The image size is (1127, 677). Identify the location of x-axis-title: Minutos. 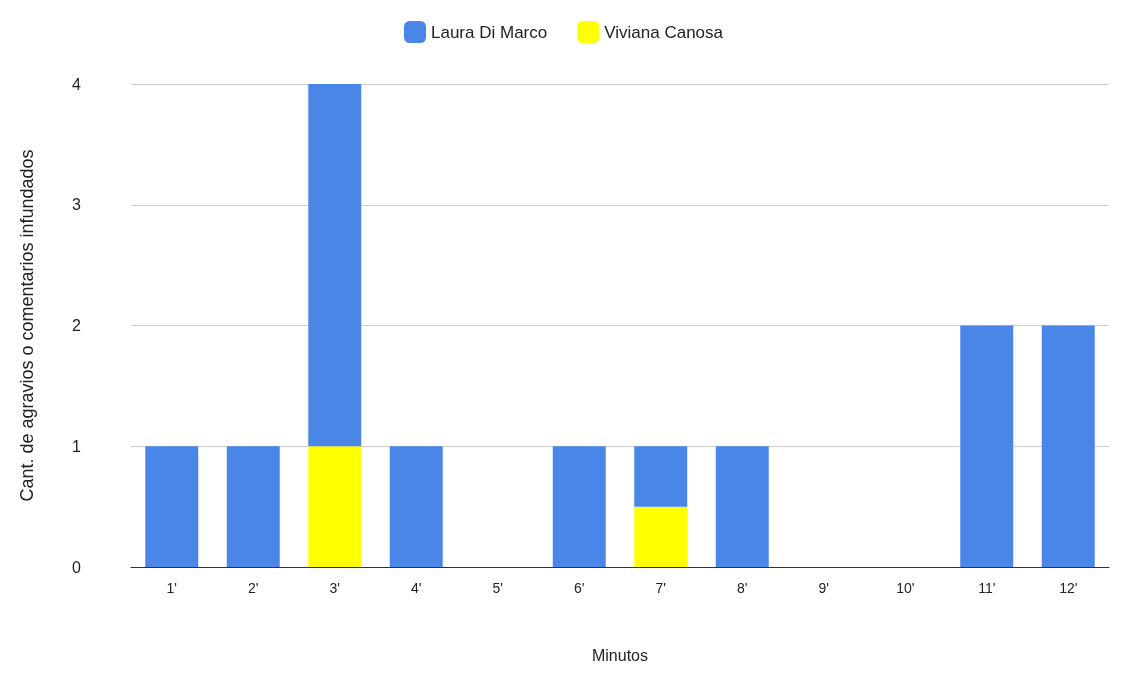
(620, 655).